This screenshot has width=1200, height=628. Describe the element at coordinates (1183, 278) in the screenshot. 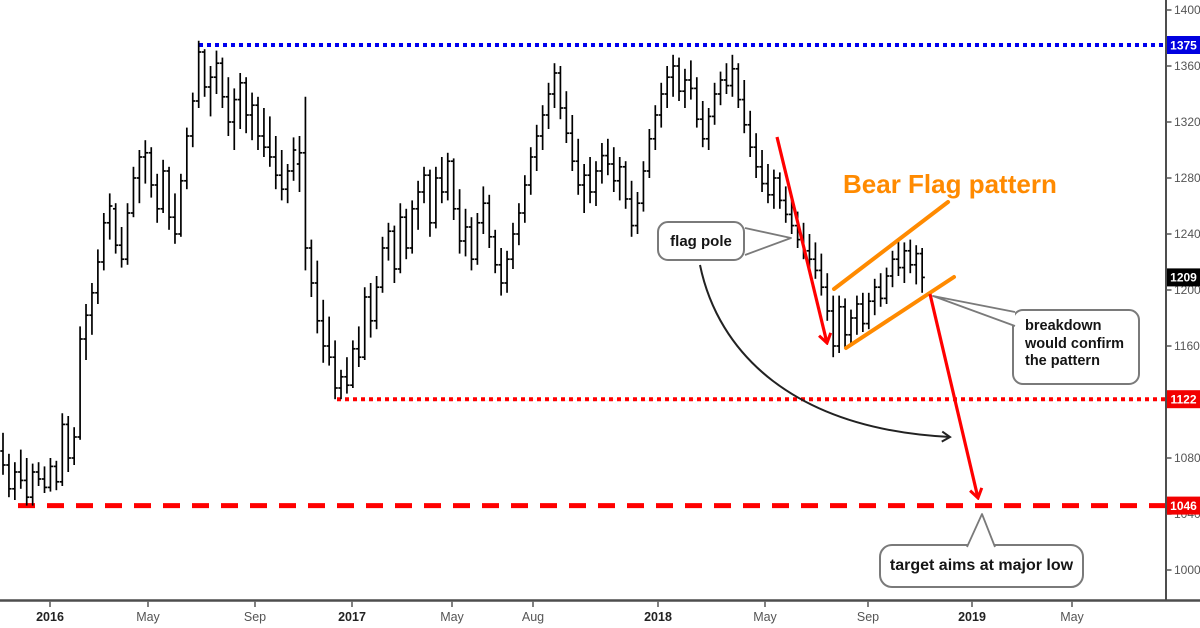

I see `price-chip-label: 1209` at that location.